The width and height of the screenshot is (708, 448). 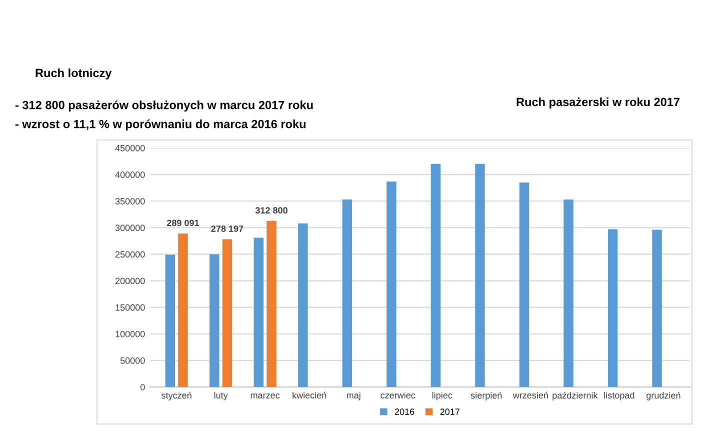 What do you see at coordinates (486, 396) in the screenshot?
I see `x-tick-label: sierpień` at bounding box center [486, 396].